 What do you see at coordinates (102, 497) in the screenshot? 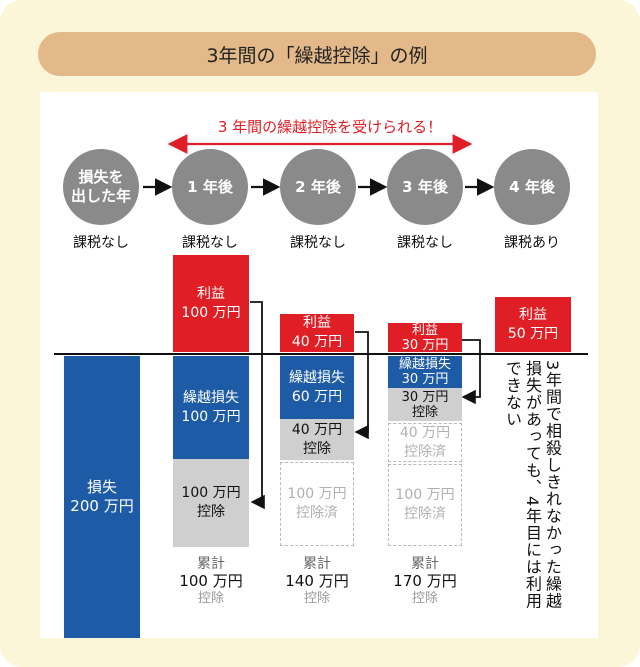
I see `loss-bar: 損失 200 万円` at bounding box center [102, 497].